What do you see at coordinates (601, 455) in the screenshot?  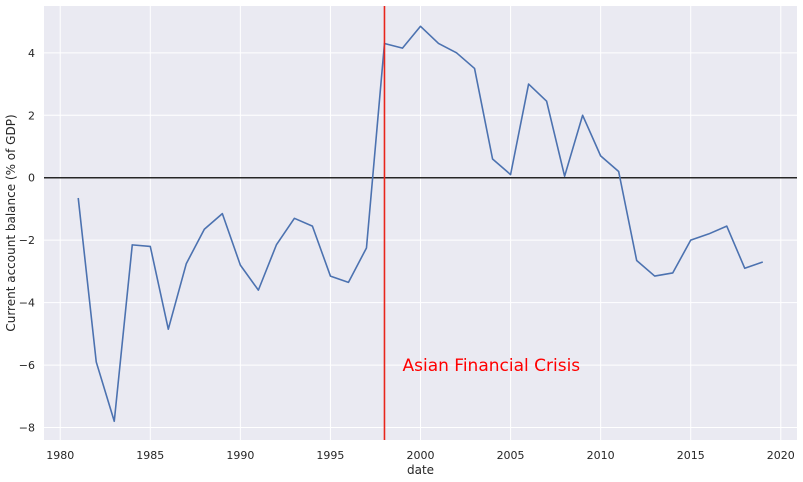 I see `x-tick-label-2010: 2010` at bounding box center [601, 455].